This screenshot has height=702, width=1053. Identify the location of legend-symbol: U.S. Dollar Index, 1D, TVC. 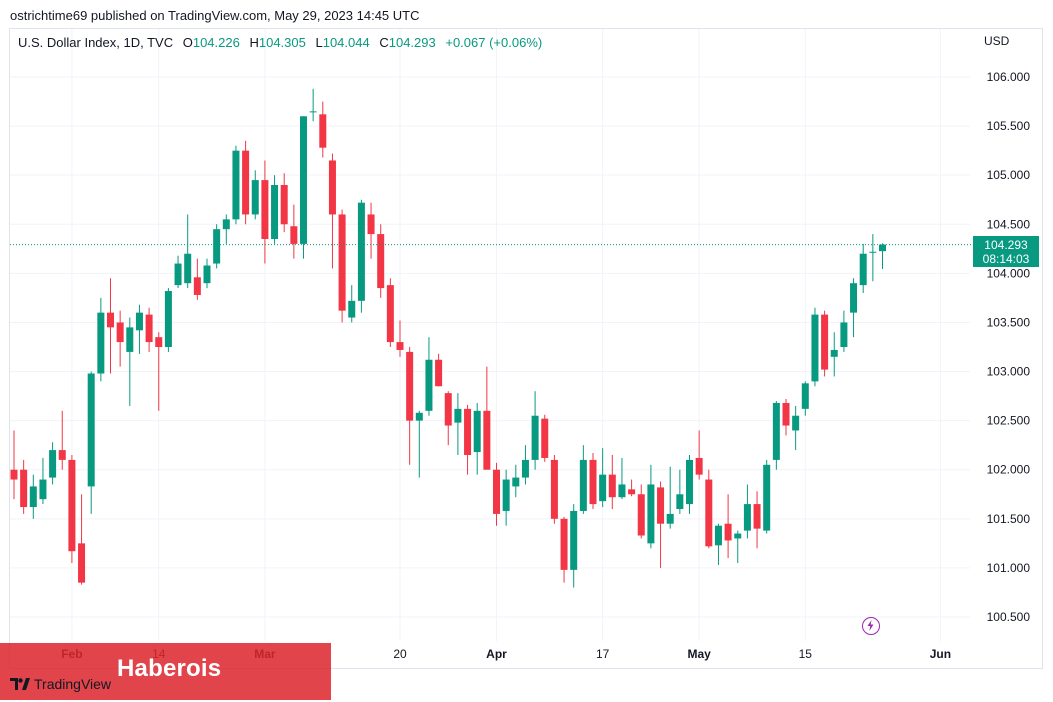
(96, 42).